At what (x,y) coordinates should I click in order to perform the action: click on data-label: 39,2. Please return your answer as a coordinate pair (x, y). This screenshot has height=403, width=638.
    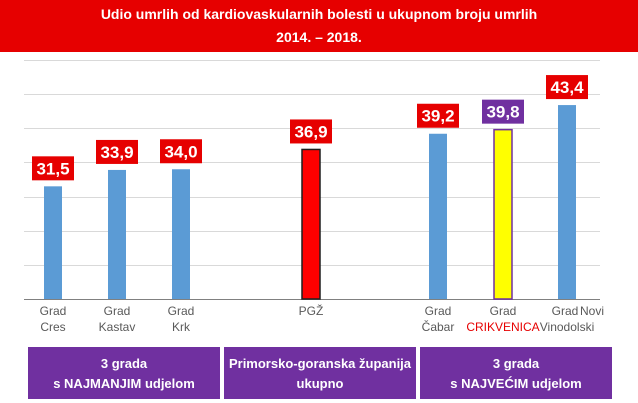
    Looking at the image, I should click on (437, 116).